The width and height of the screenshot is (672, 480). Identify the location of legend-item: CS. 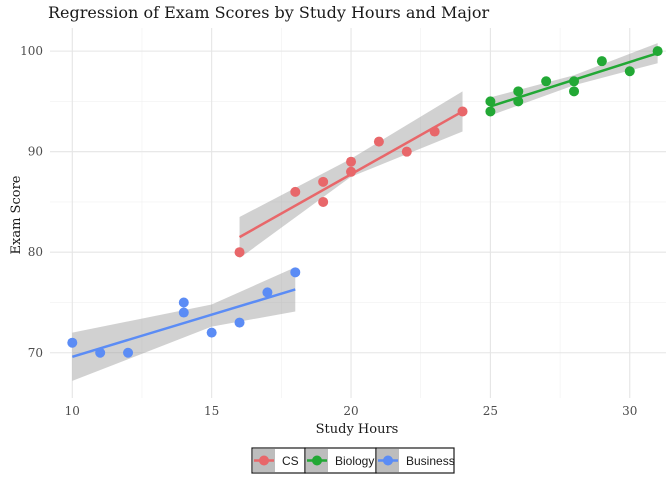
(278, 460).